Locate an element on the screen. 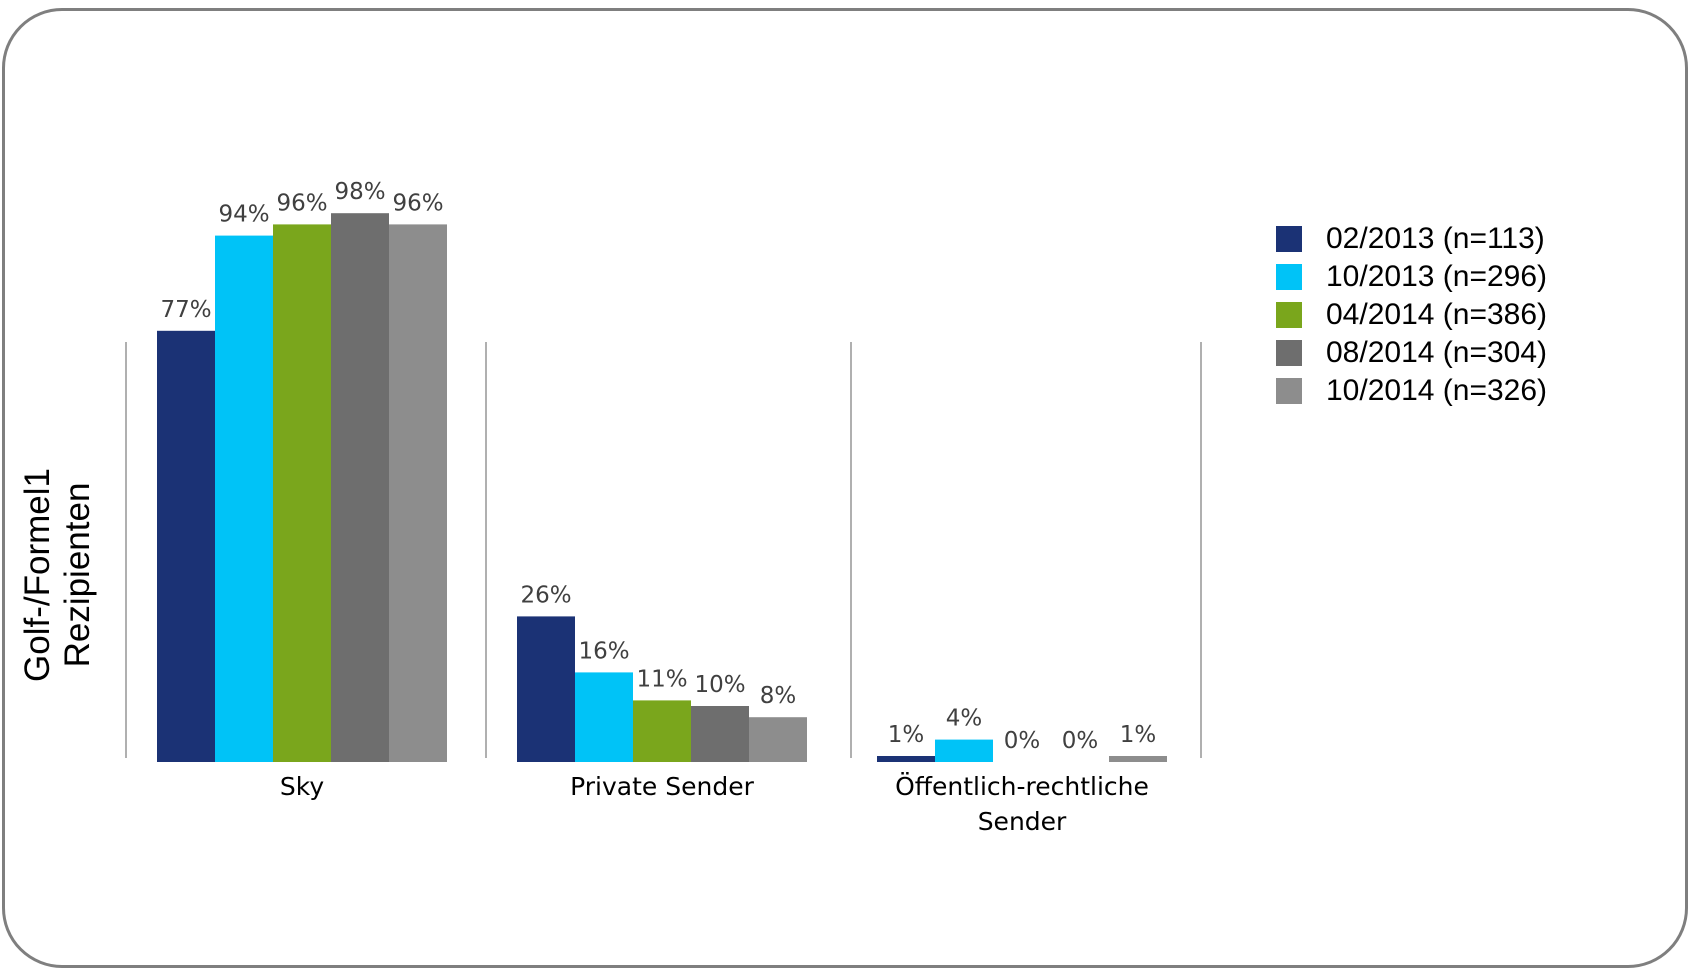 This screenshot has height=968, width=1692. data-label-3-5: 1% is located at coordinates (1138, 735).